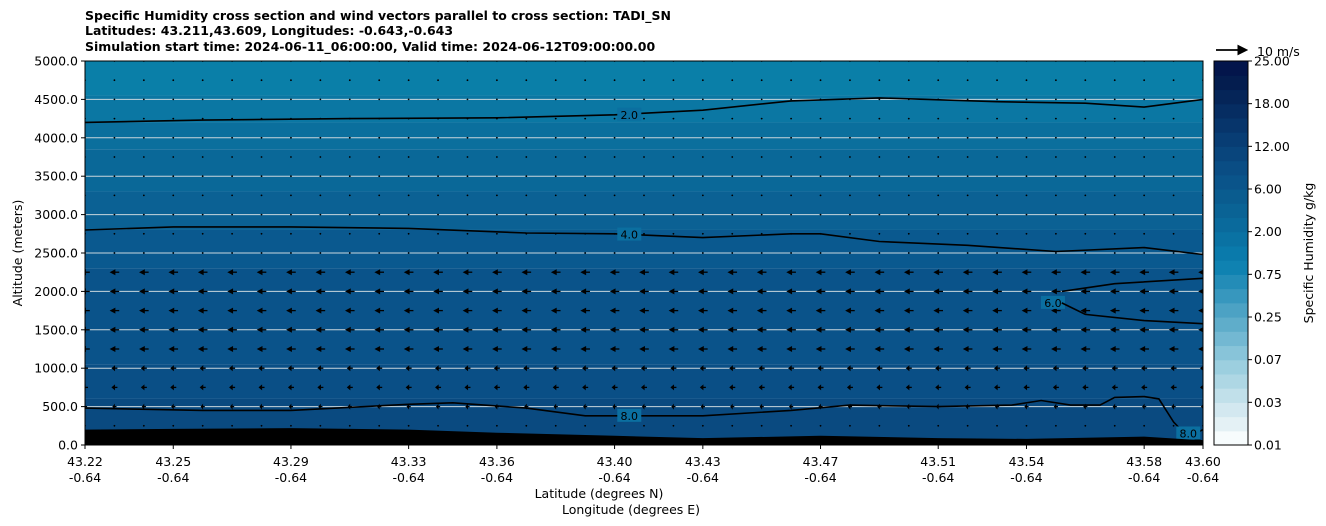 This screenshot has height=526, width=1326. I want to click on x-tick-label-lat: 43.36, so click(497, 461).